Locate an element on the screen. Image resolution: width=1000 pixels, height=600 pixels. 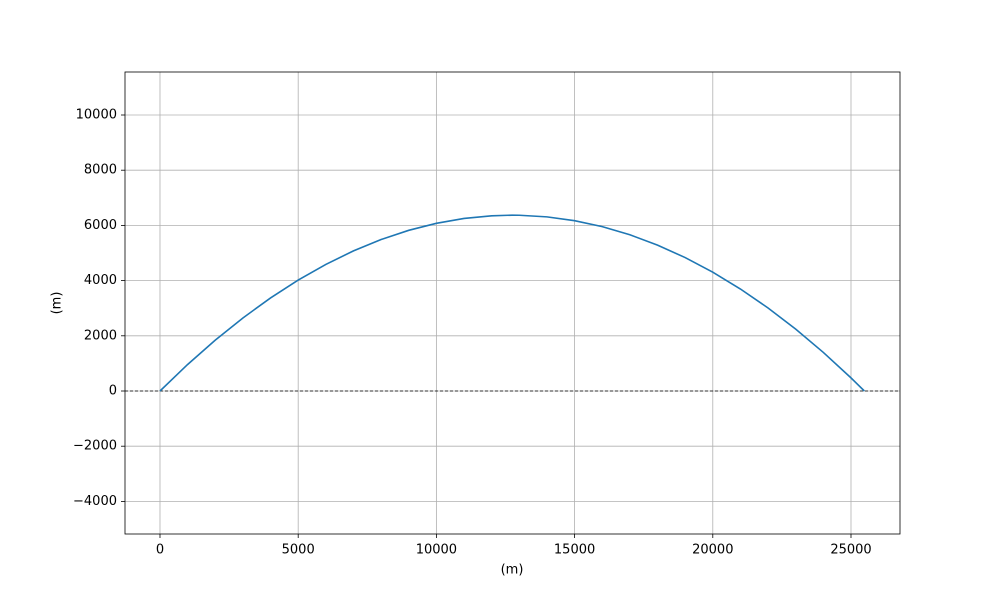
x-tick-label: 20000 is located at coordinates (712, 550).